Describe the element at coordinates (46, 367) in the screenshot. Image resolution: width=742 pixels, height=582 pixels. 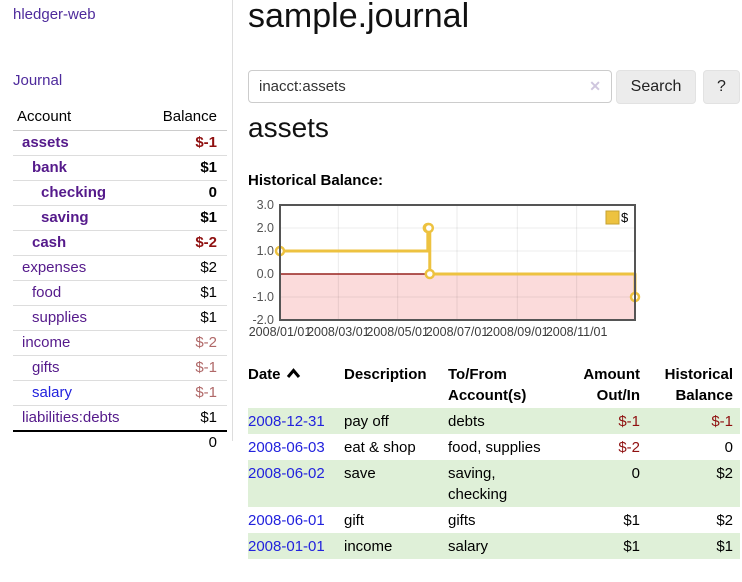
I see `account-link-gifts: gifts` at that location.